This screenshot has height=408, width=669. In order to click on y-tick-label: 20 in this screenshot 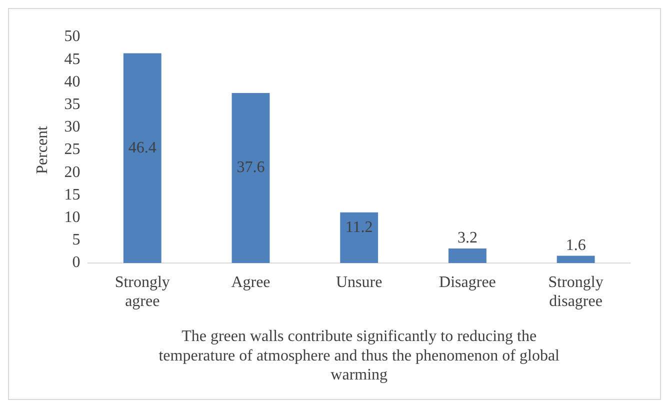, I will do `click(72, 172)`.